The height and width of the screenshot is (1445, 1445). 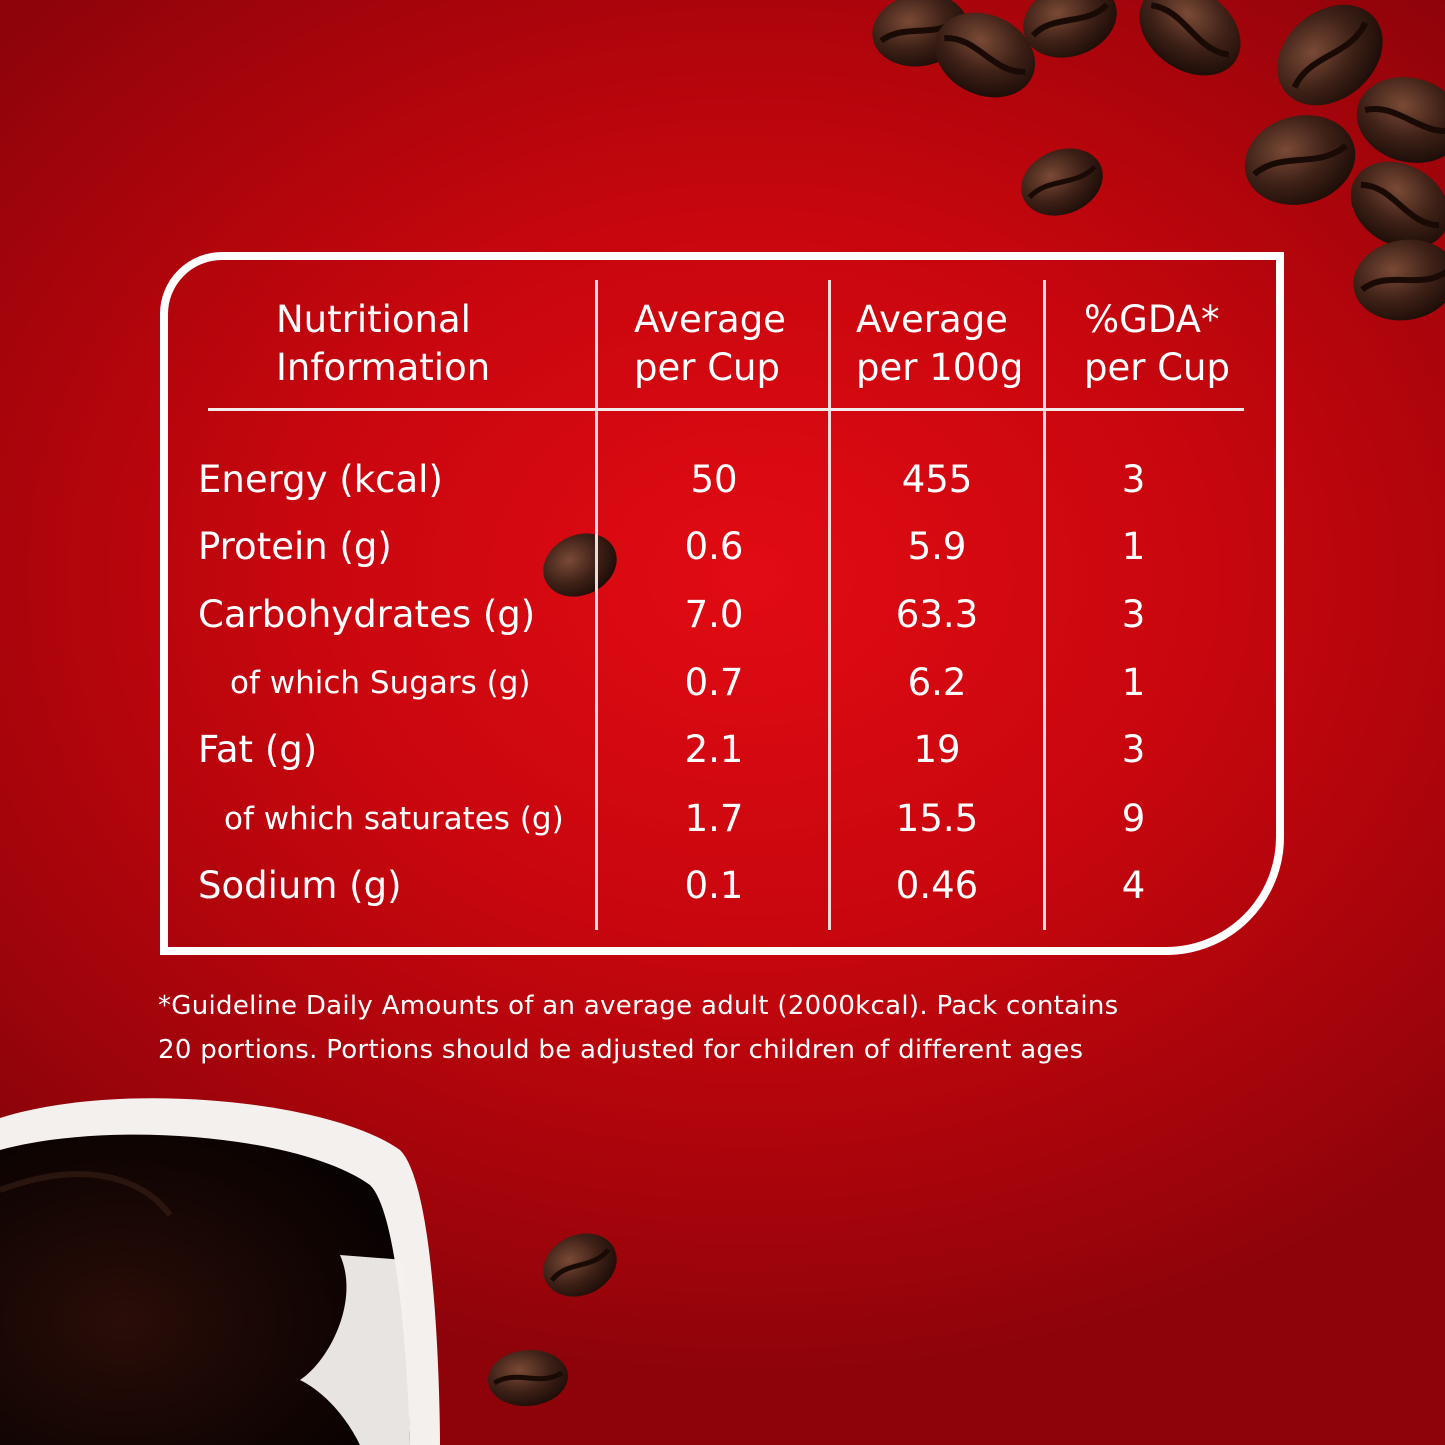 I want to click on table-row-carbohydrates: Carbohydrates (g) 7.0 63.3 3, so click(x=722, y=615).